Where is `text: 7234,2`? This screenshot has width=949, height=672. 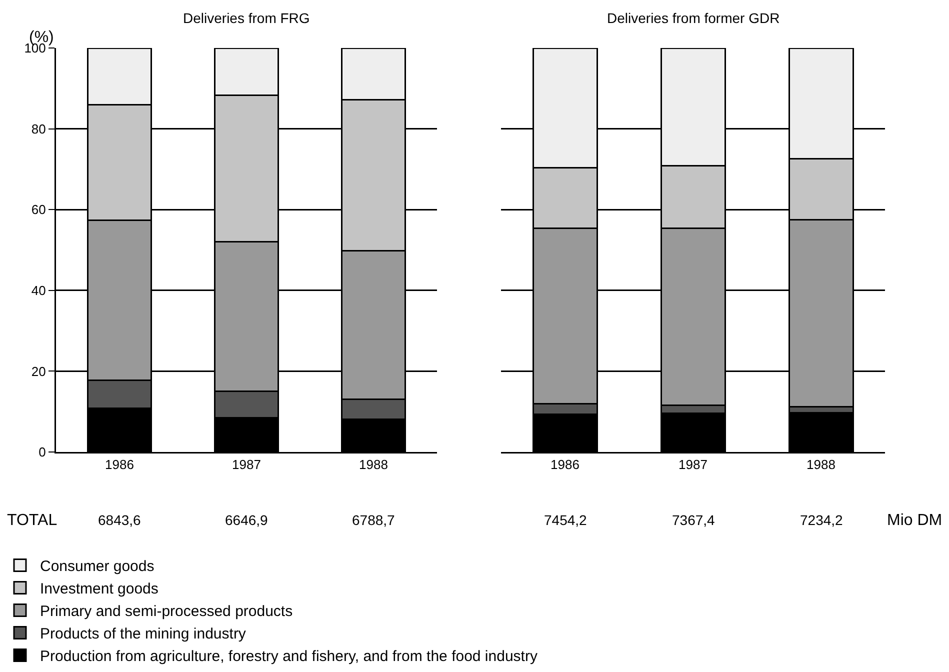 text: 7234,2 is located at coordinates (822, 520).